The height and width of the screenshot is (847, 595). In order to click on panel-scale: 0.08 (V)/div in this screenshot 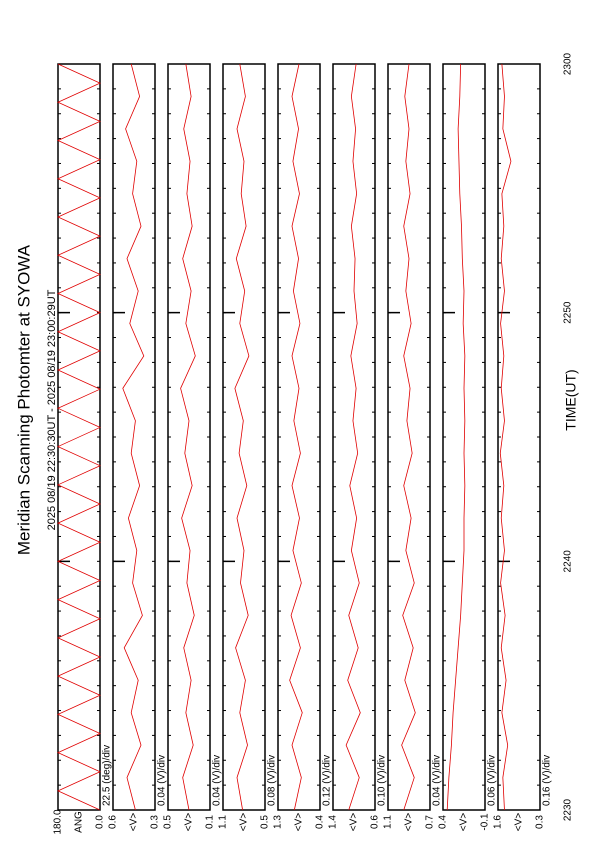, I will do `click(272, 780)`.